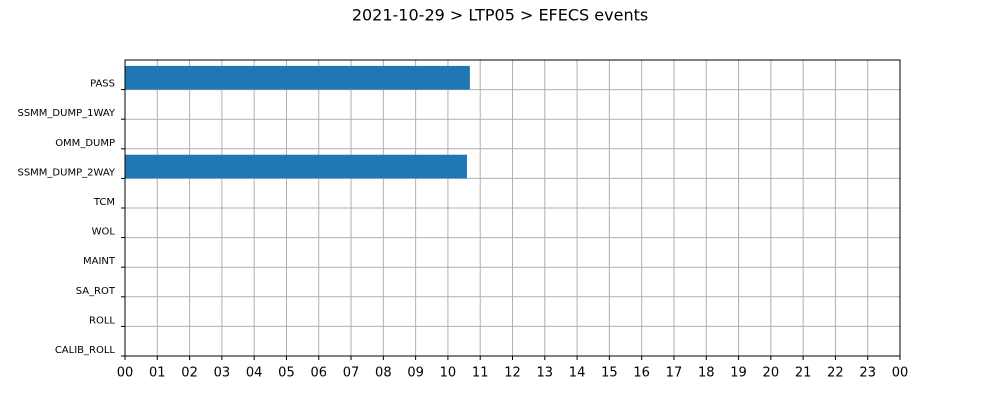  I want to click on x-tick-label: 08, so click(383, 373).